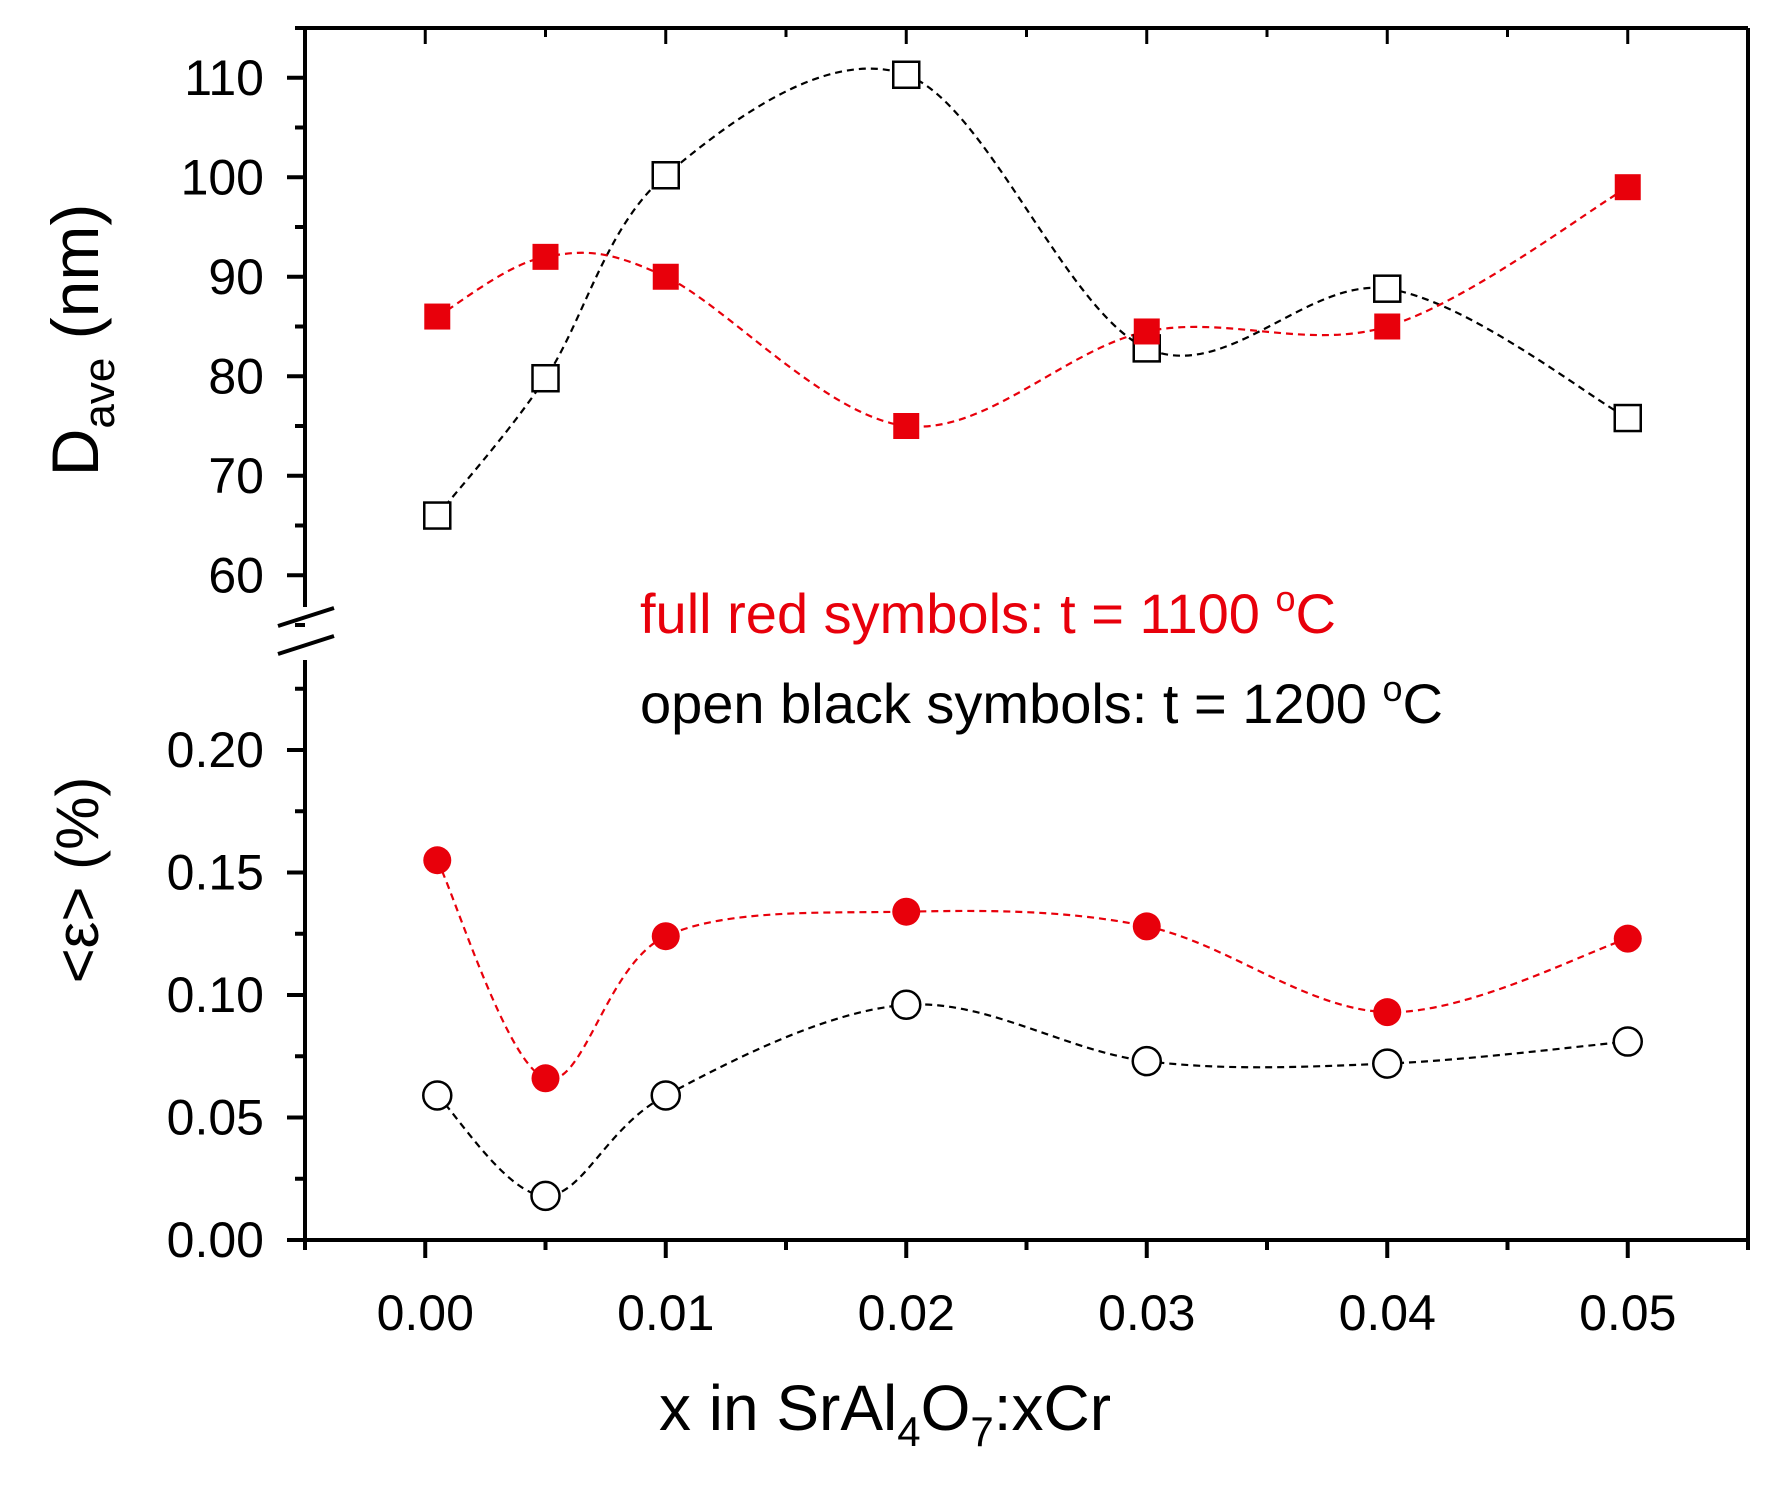 The width and height of the screenshot is (1771, 1495). I want to click on y-tick-label-lower: 0.15, so click(215, 873).